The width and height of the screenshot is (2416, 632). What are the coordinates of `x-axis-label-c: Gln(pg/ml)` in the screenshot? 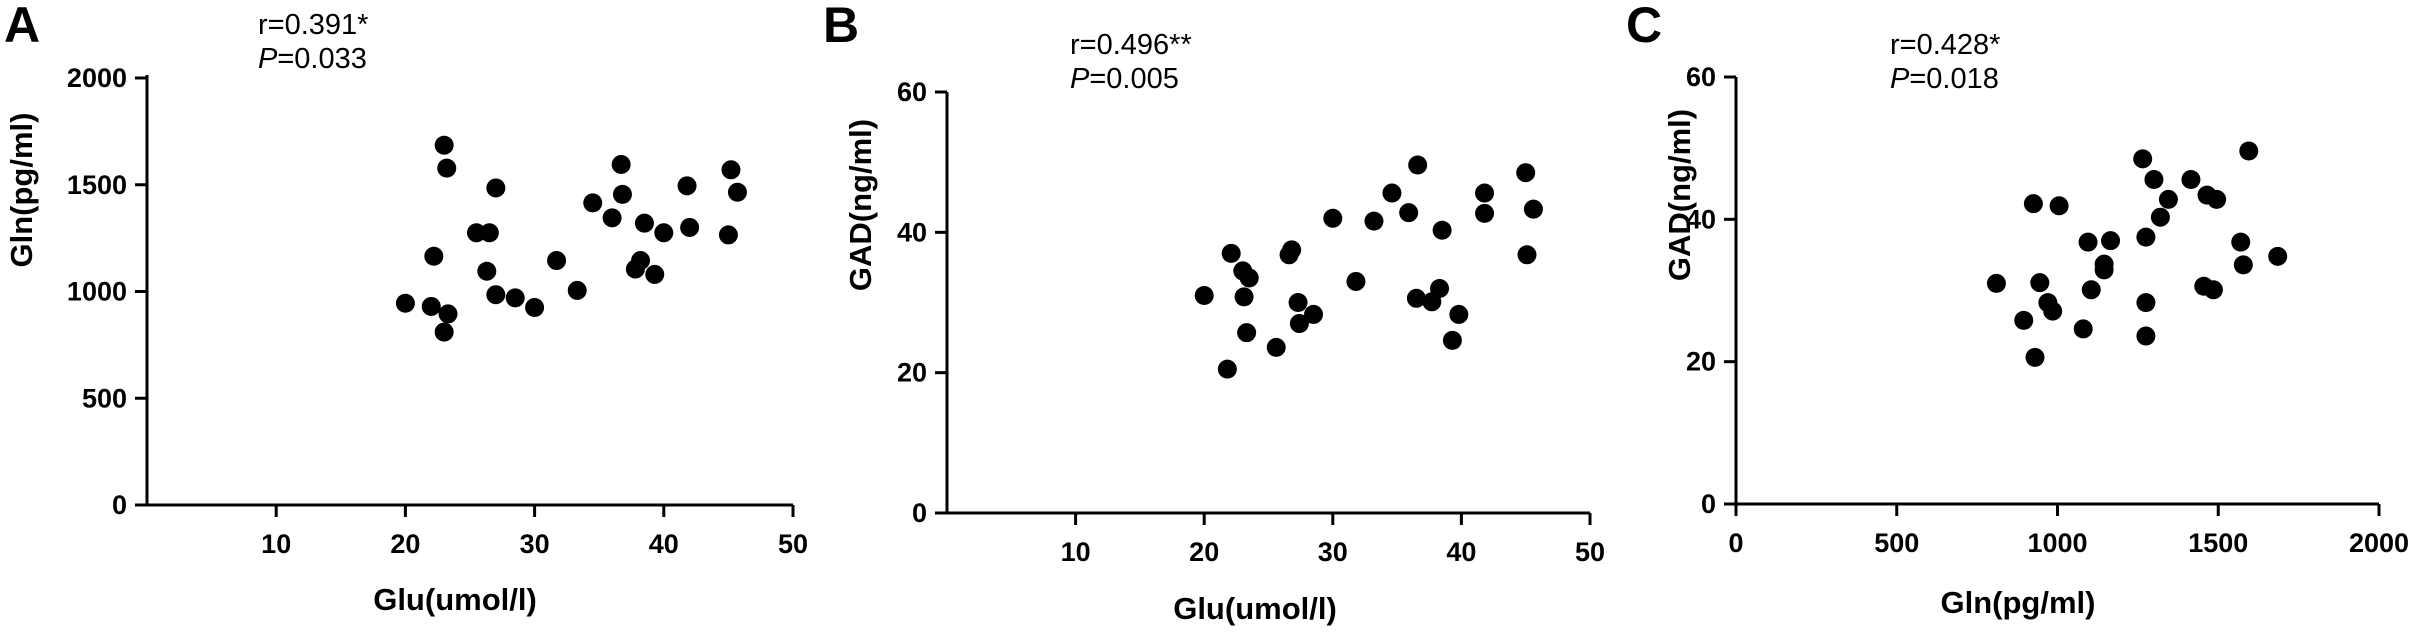 It's located at (2018, 602).